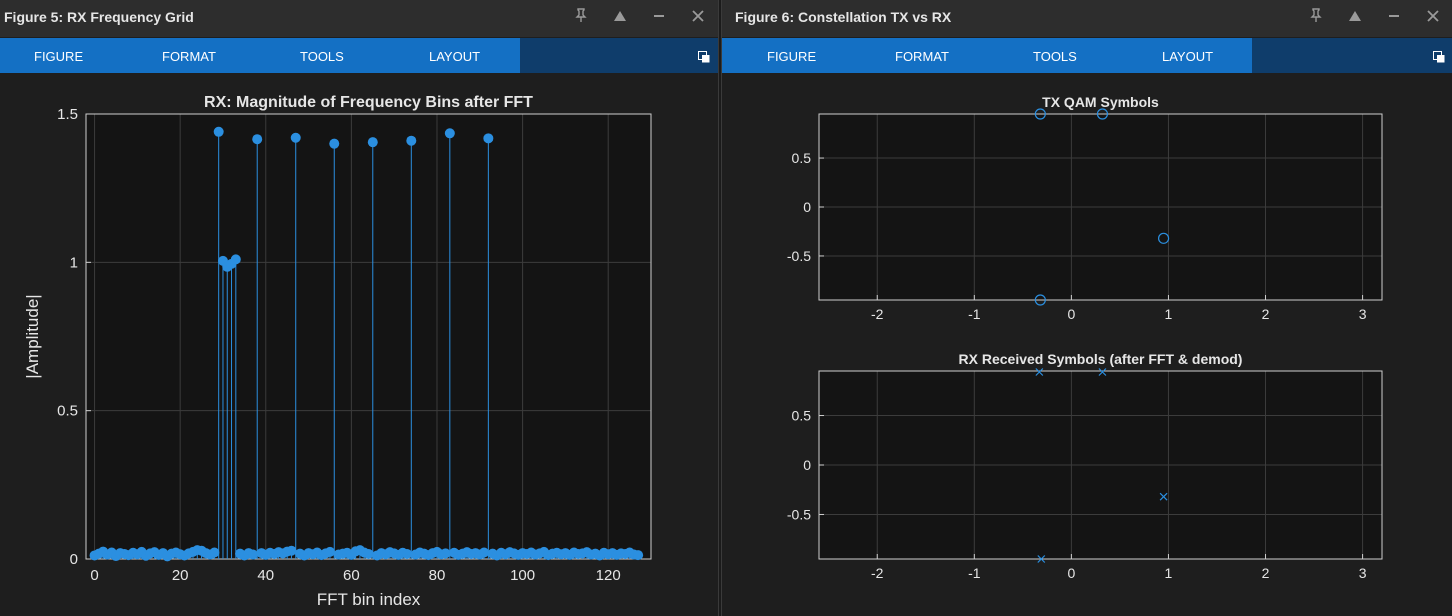  I want to click on window-title: Figure 5: RX Frequency Grid, so click(99, 17).